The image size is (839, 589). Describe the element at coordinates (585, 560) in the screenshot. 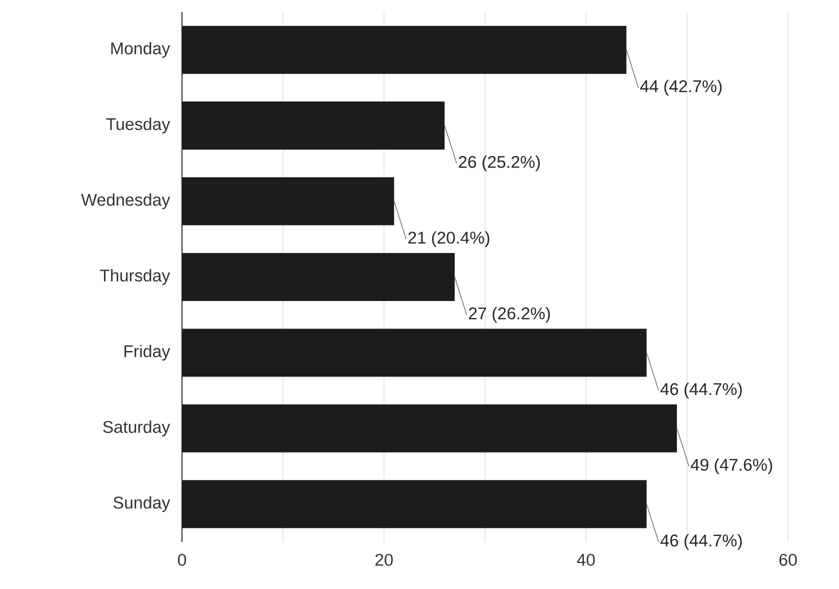

I see `x-tick-label: 40` at that location.